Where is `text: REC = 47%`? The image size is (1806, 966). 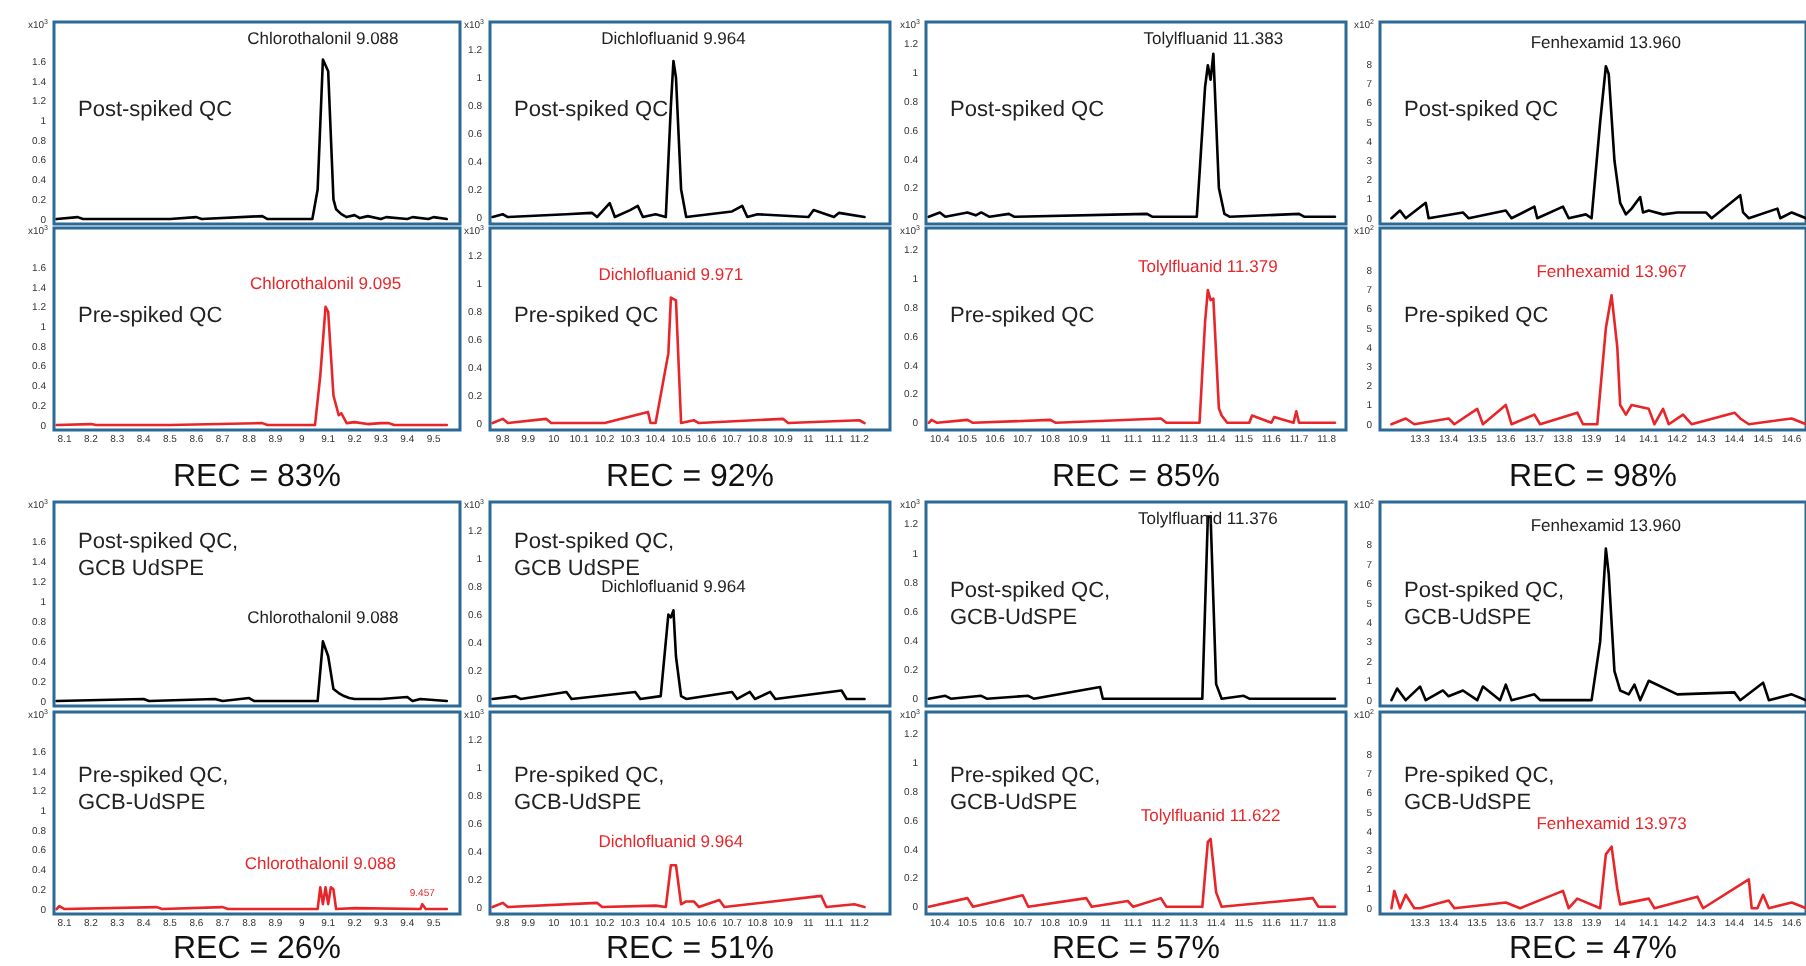 text: REC = 47% is located at coordinates (1593, 949).